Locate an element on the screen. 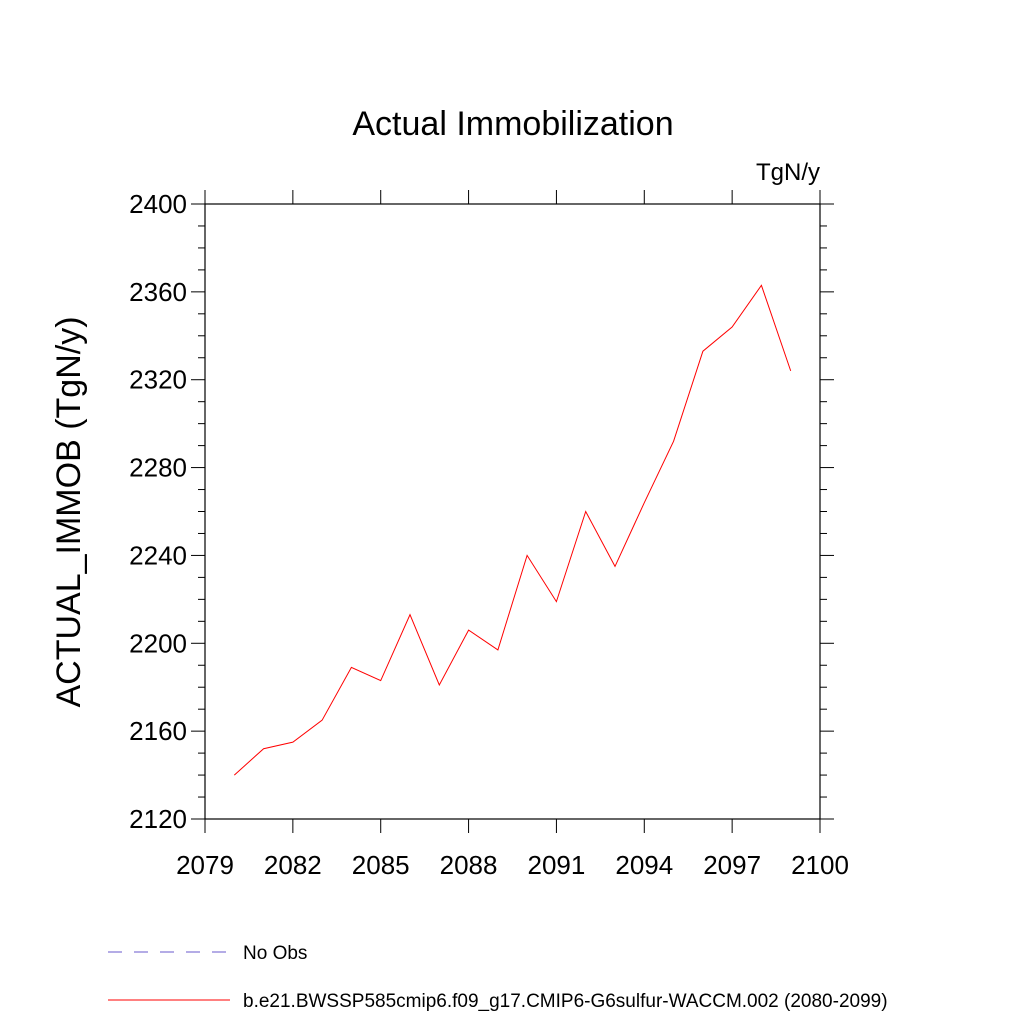 The image size is (1024, 1024). chart-title: Actual Immobilization is located at coordinates (512, 124).